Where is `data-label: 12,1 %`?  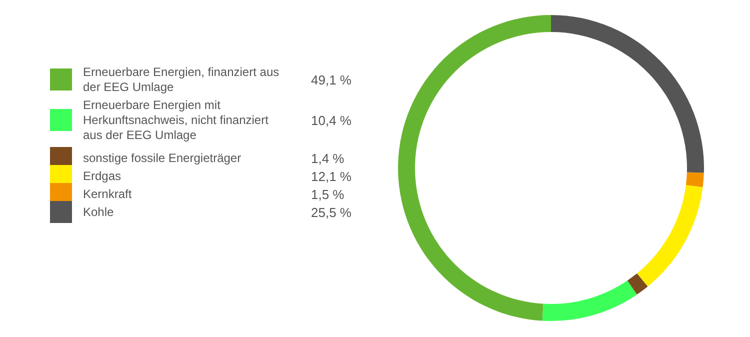 data-label: 12,1 % is located at coordinates (331, 176).